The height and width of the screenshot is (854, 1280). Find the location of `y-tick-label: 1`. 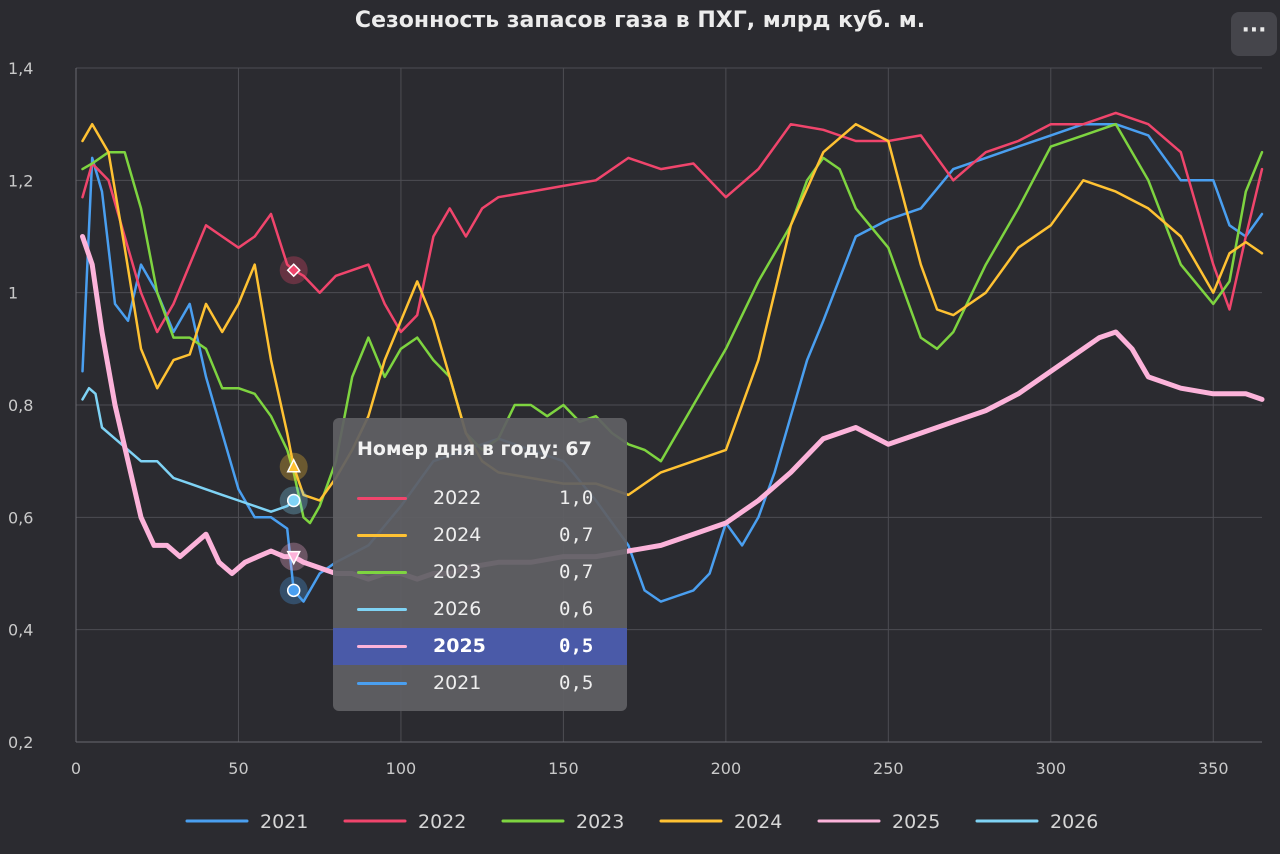

y-tick-label: 1 is located at coordinates (13, 293).